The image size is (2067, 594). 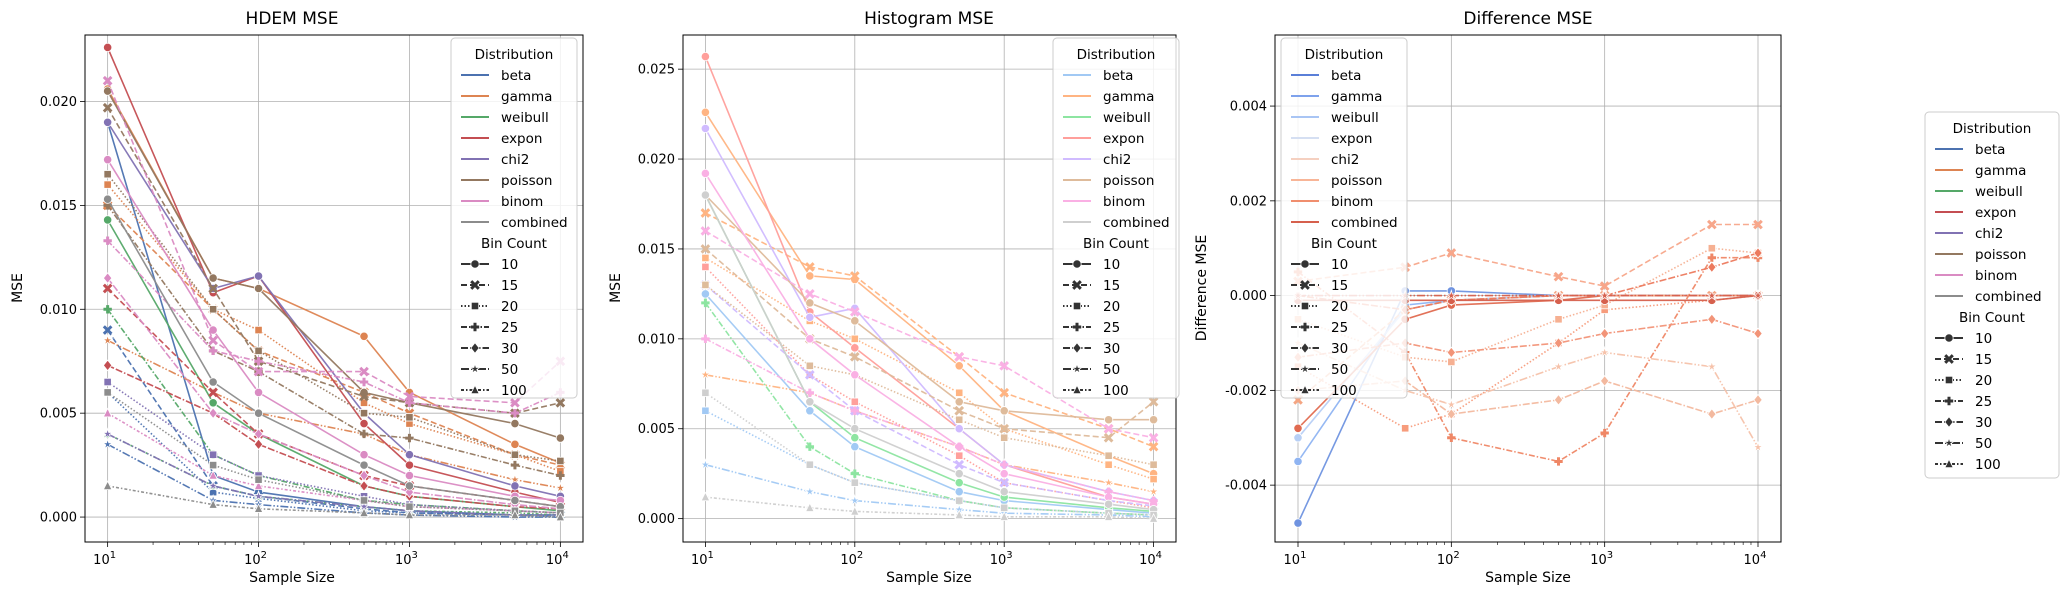 I want to click on hdem-legend-item-combined: combined, so click(x=534, y=223).